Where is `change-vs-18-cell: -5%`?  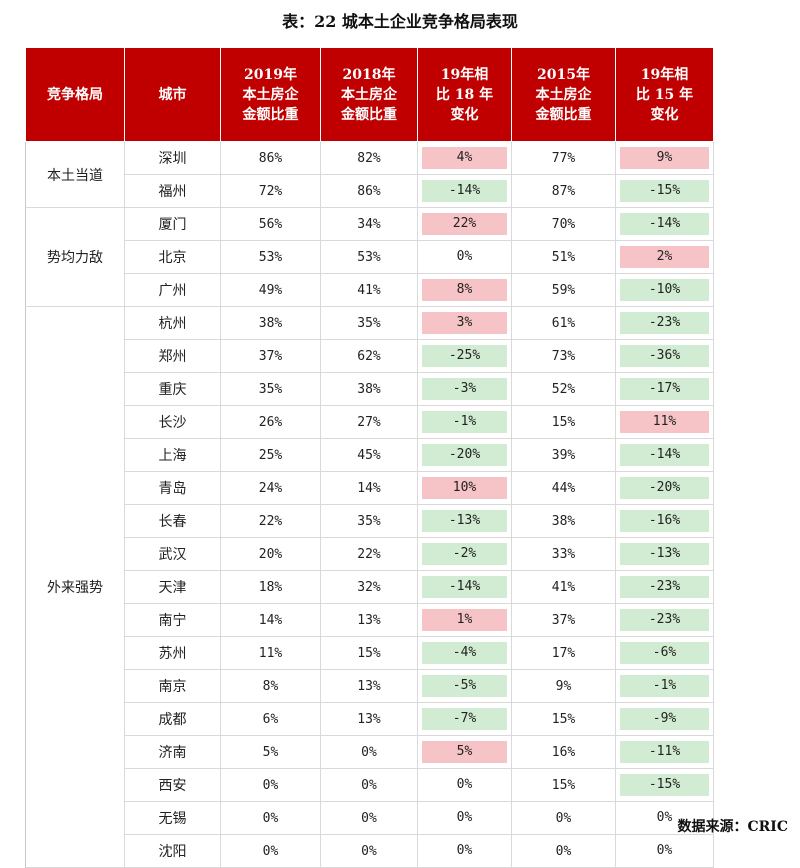 change-vs-18-cell: -5% is located at coordinates (464, 686).